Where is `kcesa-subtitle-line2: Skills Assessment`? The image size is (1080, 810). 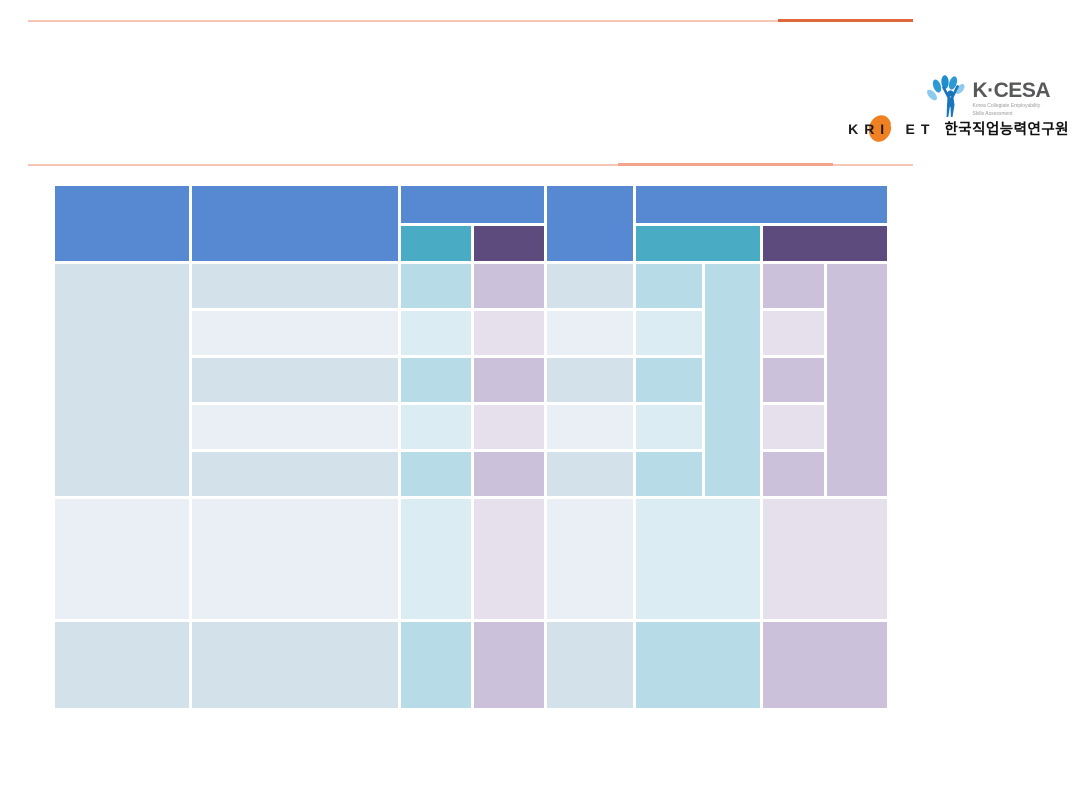 kcesa-subtitle-line2: Skills Assessment is located at coordinates (992, 114).